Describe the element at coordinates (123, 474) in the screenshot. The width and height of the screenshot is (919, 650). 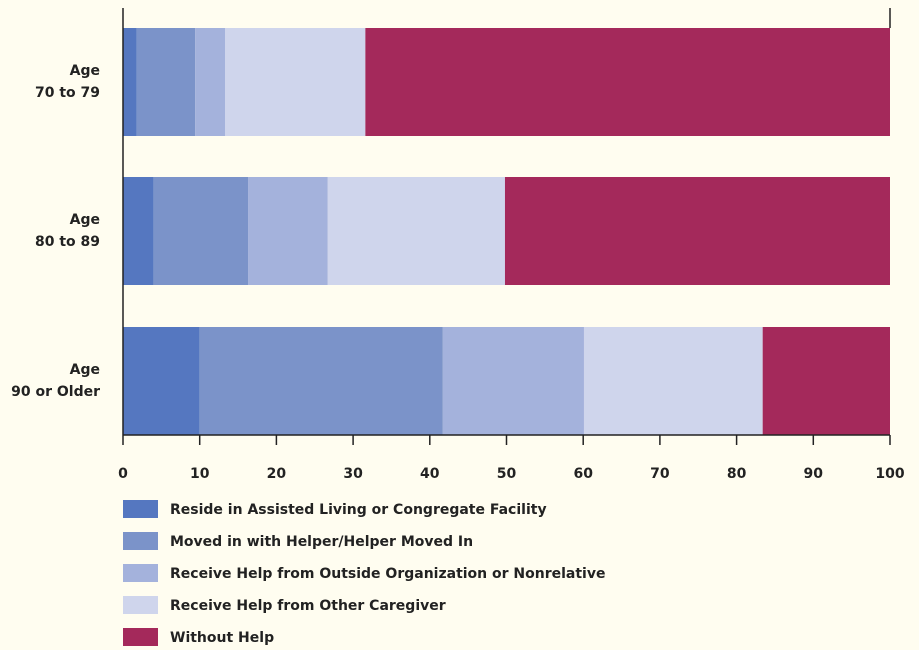
I see `x-tick-label: 0` at that location.